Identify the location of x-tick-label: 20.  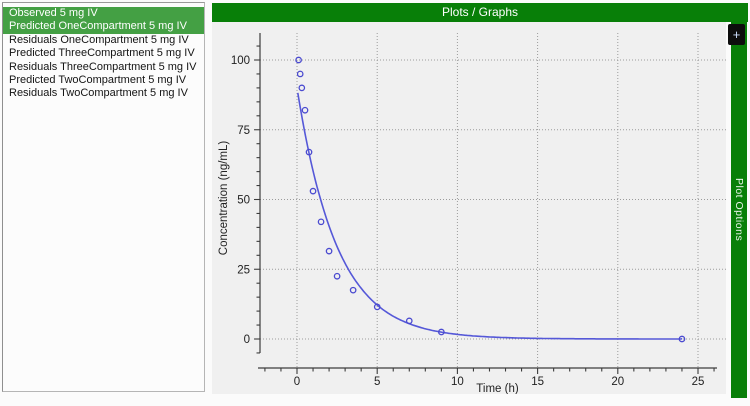
(617, 382).